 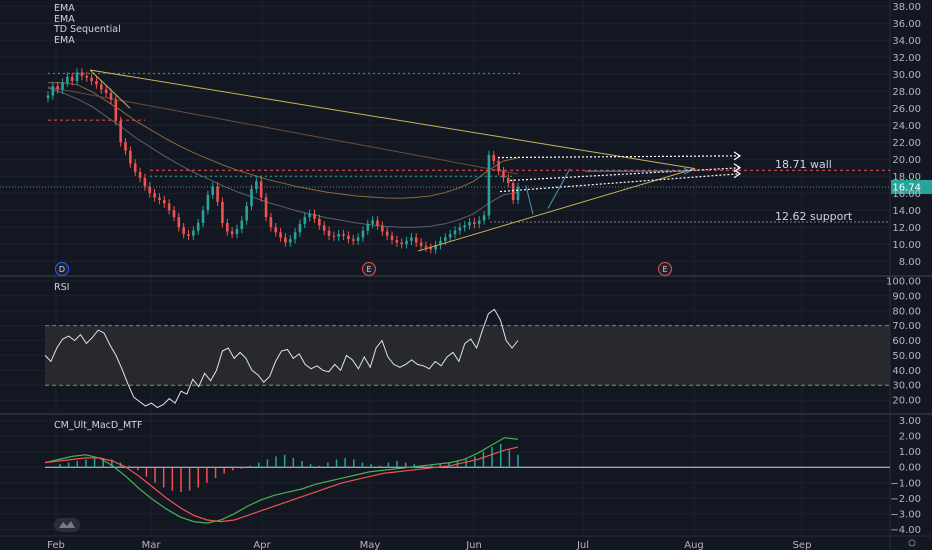 What do you see at coordinates (906, 311) in the screenshot?
I see `rsi-tick-label: 80.00` at bounding box center [906, 311].